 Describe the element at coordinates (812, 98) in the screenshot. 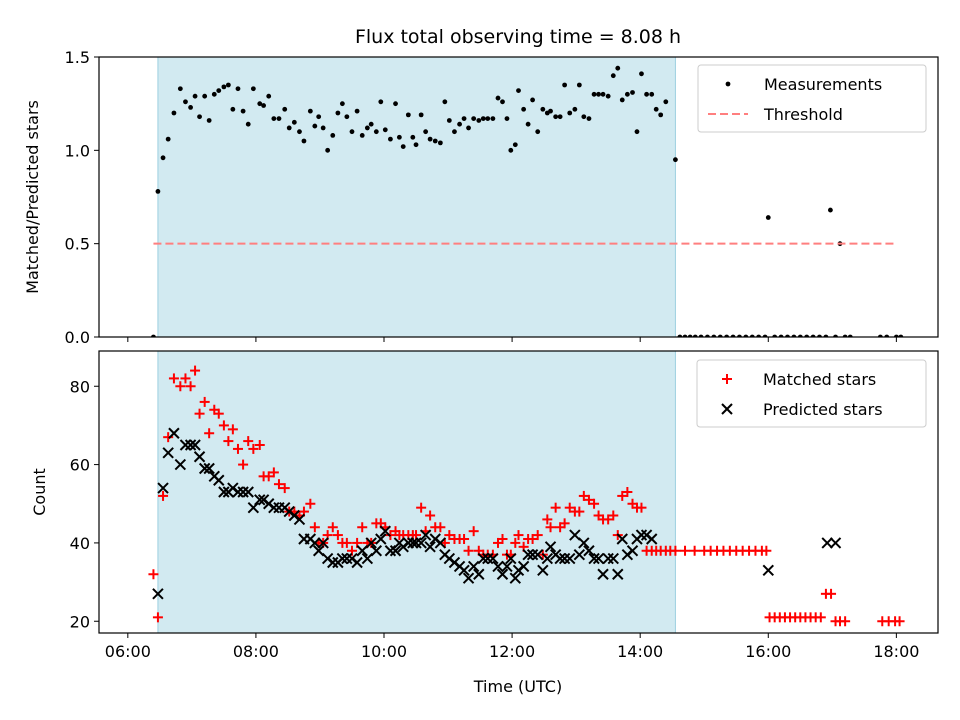

I see `legend: Measurements Threshold` at that location.